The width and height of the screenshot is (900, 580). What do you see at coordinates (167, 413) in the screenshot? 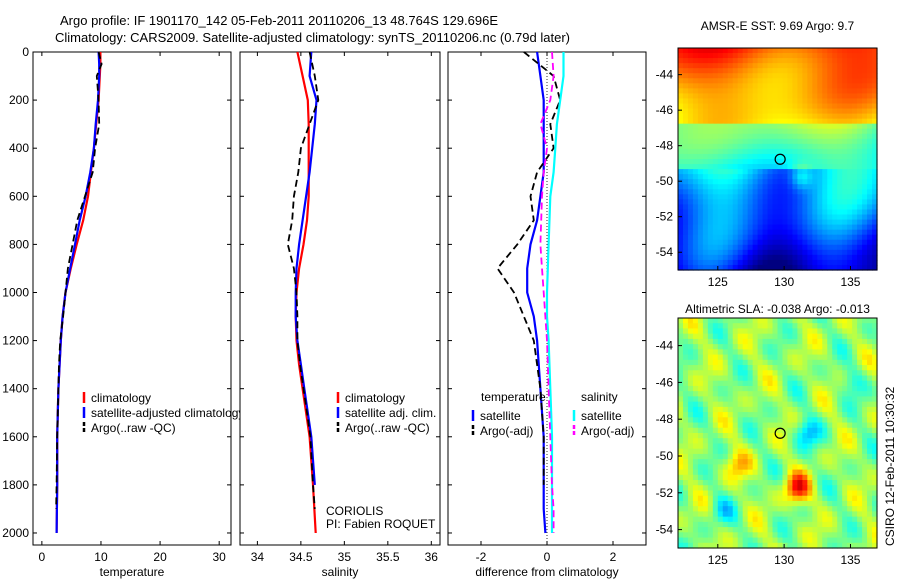
I see `legend-label: satellite-adjusted climatology` at bounding box center [167, 413].